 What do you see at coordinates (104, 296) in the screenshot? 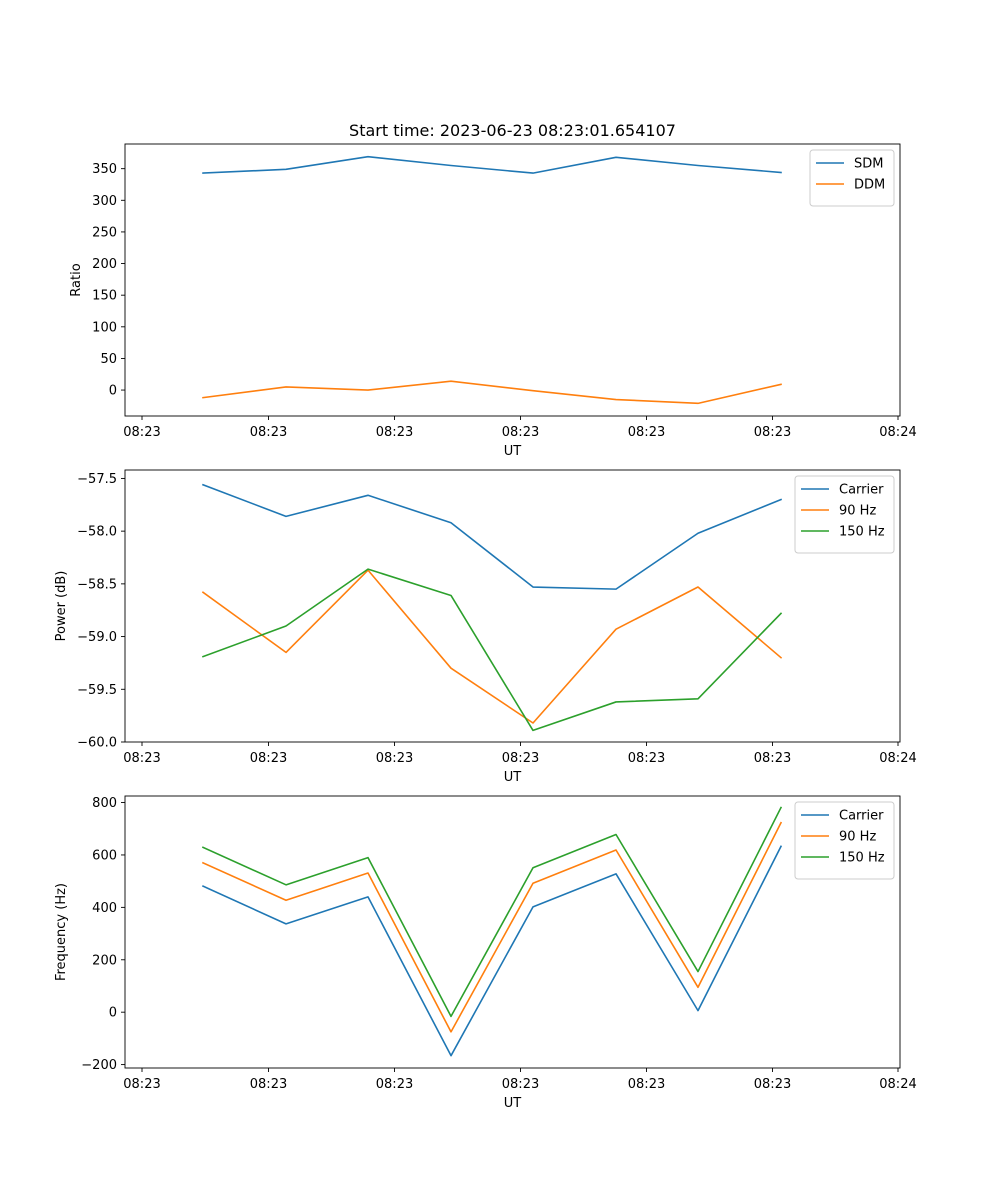
I see `y-tick-label: 150` at bounding box center [104, 296].